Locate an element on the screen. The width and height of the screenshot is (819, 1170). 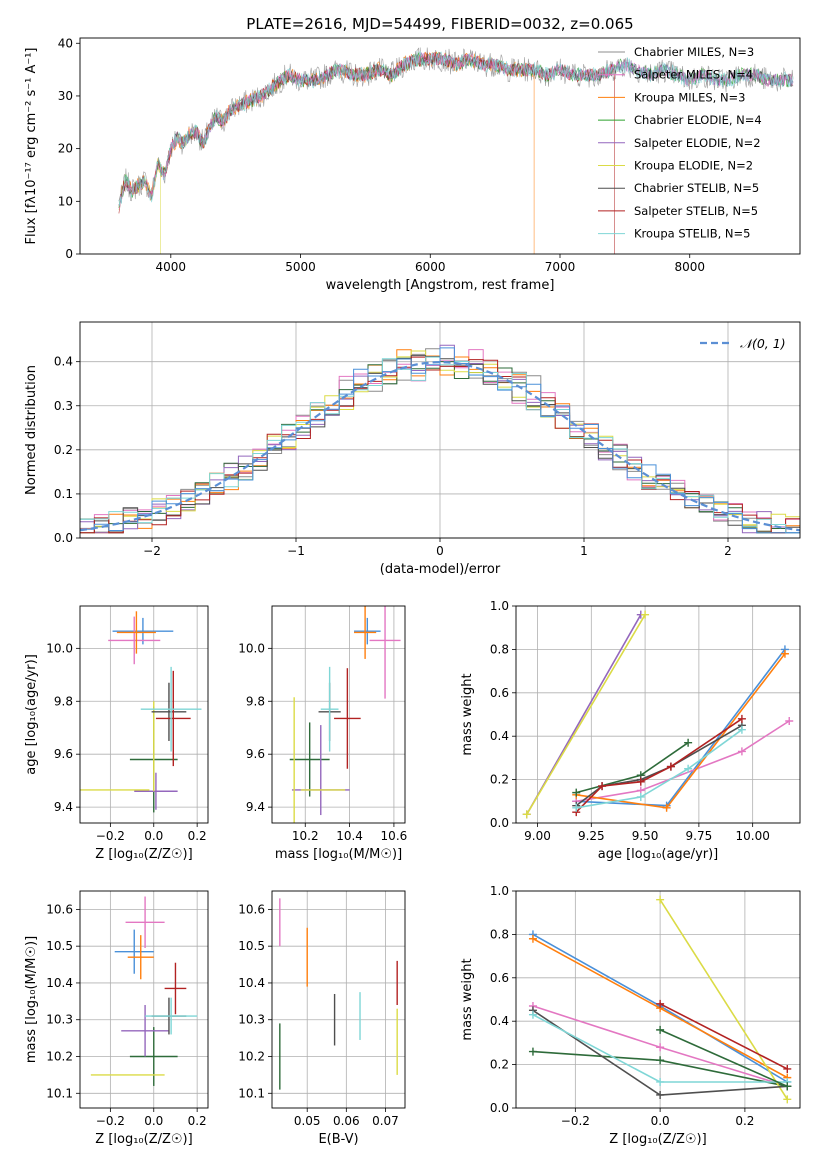
y-tick-label: 20 is located at coordinates (65, 149).